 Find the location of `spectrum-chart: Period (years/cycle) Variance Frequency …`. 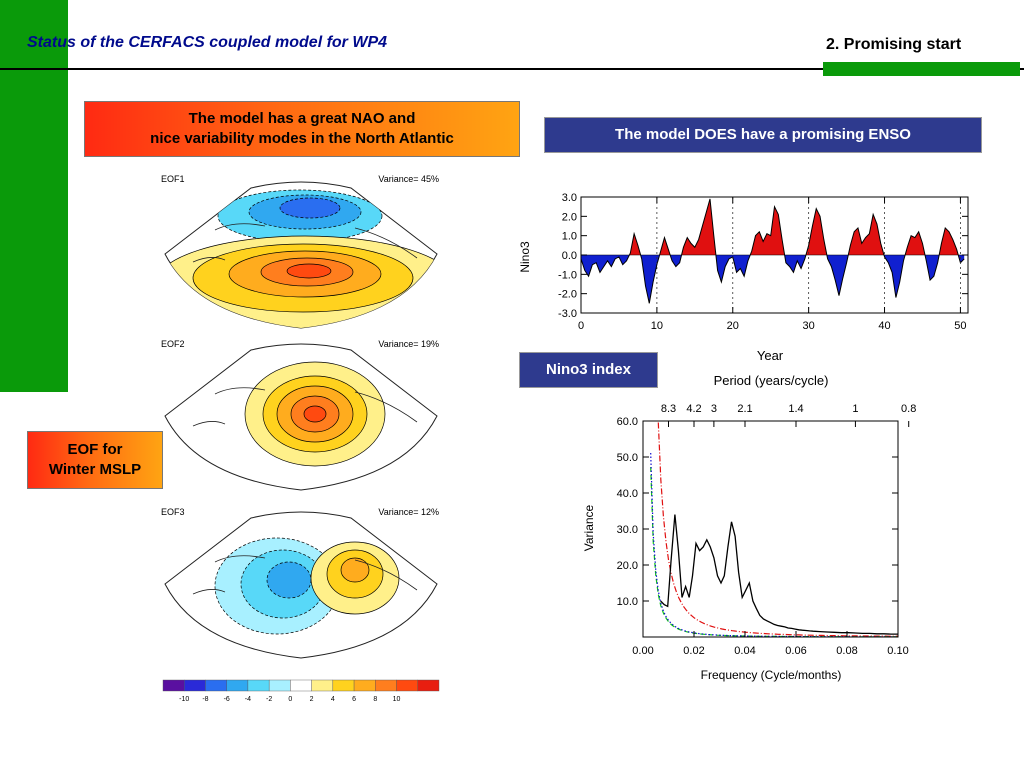

spectrum-chart: Period (years/cycle) Variance Frequency … is located at coordinates (749, 527).